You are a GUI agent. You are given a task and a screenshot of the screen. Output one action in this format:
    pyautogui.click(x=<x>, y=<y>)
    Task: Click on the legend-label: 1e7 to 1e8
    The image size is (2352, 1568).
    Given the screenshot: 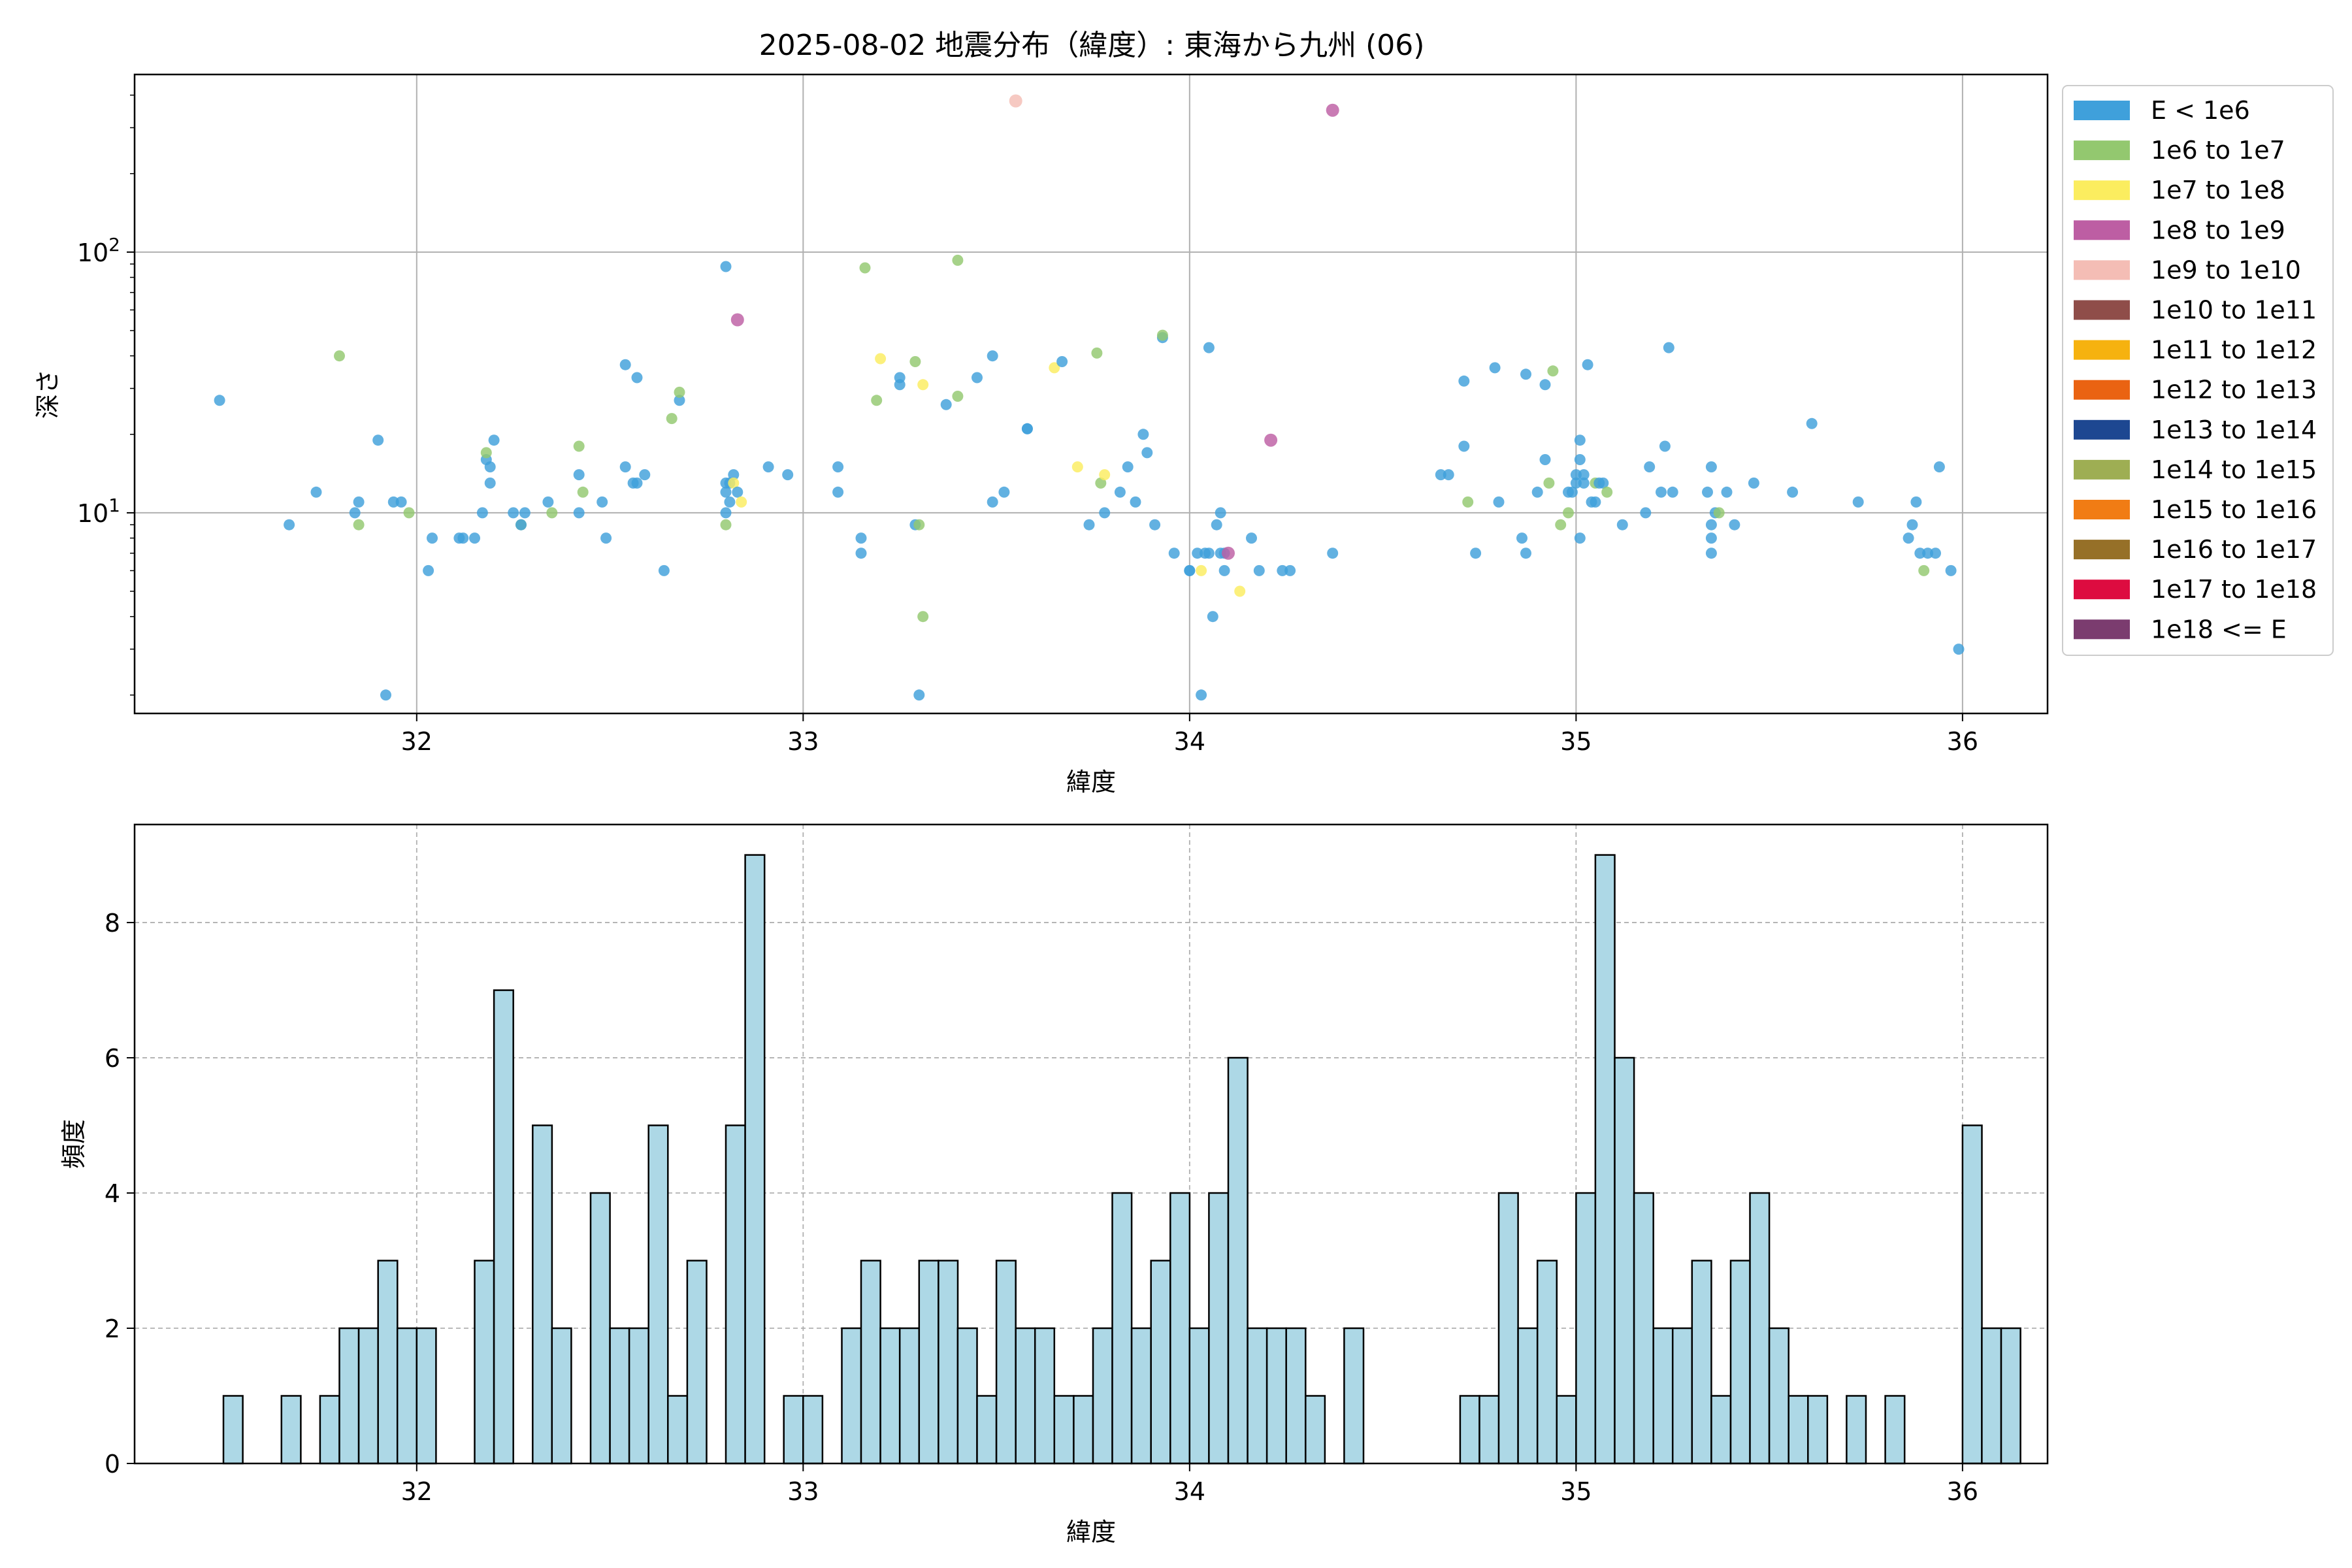 What is the action you would take?
    pyautogui.click(x=2218, y=190)
    